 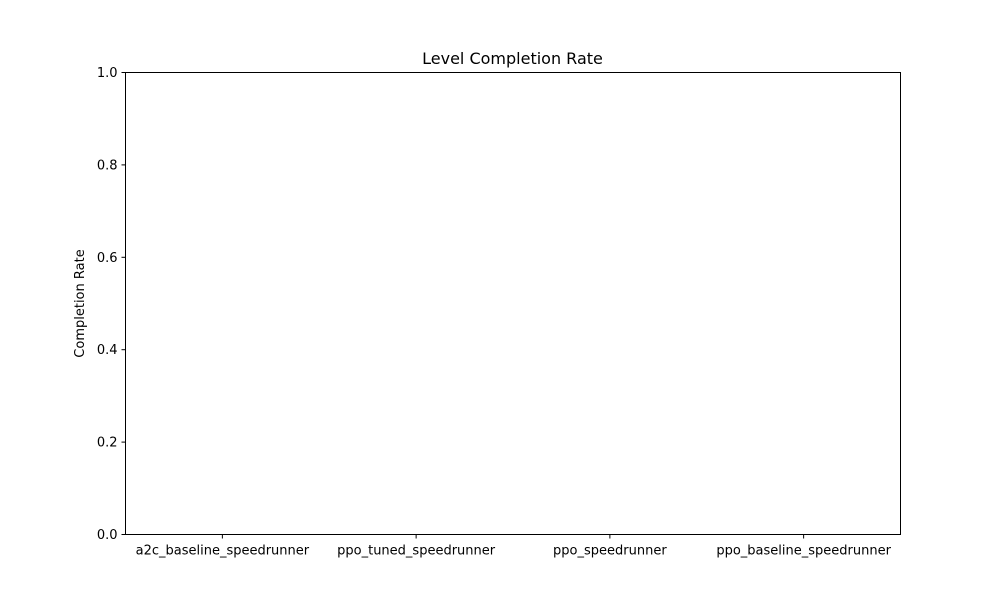 What do you see at coordinates (223, 551) in the screenshot?
I see `x-tick-label: a2c_baseline_speedrunner` at bounding box center [223, 551].